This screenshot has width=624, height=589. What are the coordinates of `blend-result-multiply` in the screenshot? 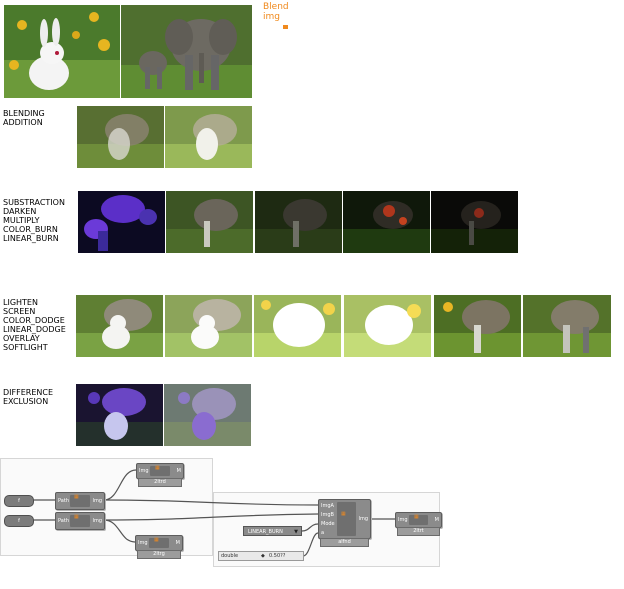 It's located at (298, 222).